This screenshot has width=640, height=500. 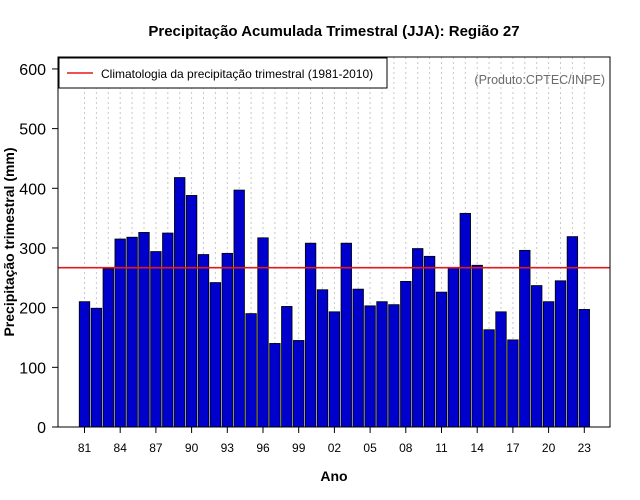 What do you see at coordinates (333, 476) in the screenshot?
I see `x-axis-label: Ano` at bounding box center [333, 476].